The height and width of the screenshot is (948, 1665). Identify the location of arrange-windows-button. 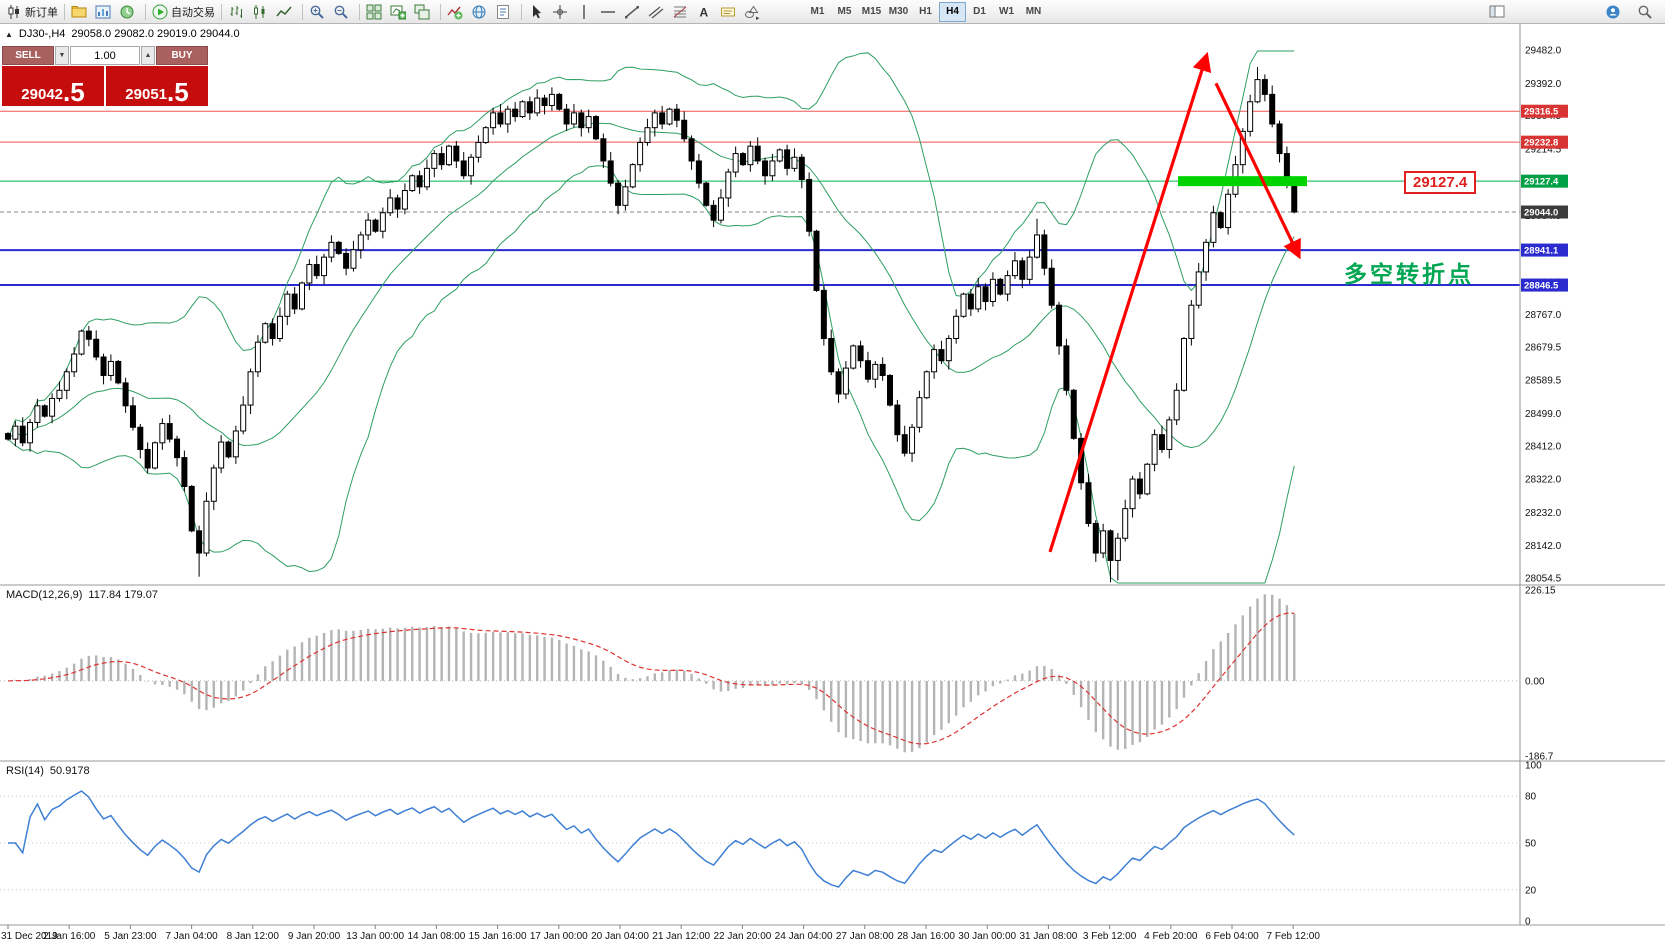
(424, 12).